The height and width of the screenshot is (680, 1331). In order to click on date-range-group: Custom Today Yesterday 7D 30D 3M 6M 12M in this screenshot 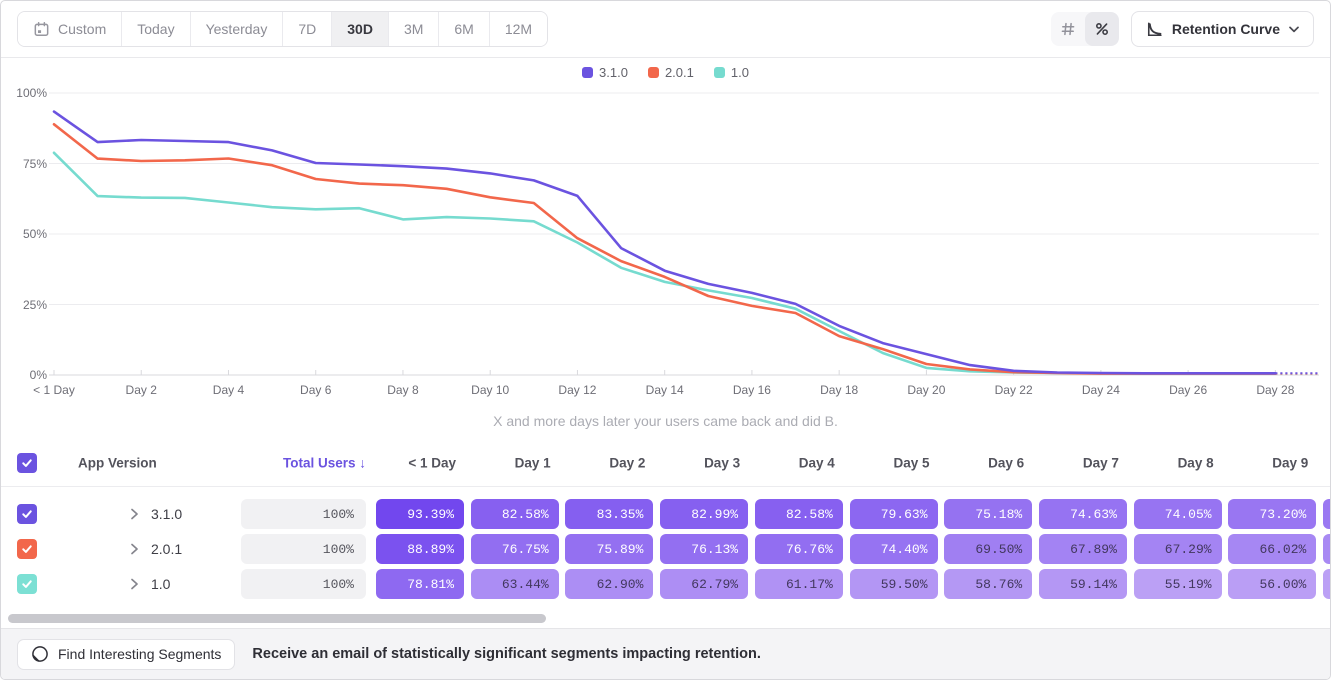, I will do `click(283, 29)`.